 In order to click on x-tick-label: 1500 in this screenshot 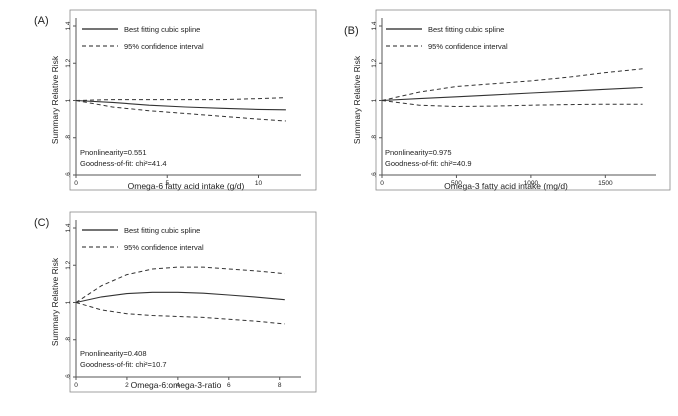, I will do `click(605, 183)`.